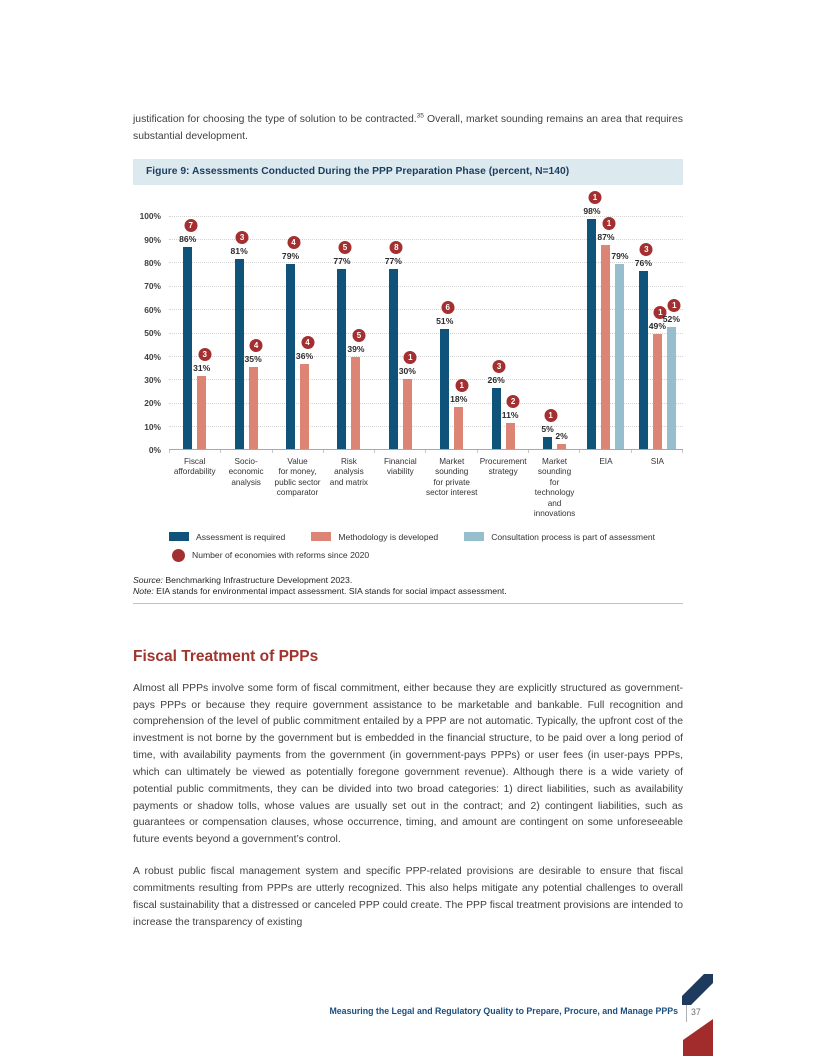 This screenshot has width=816, height=1056. I want to click on value-label: 2%, so click(561, 436).